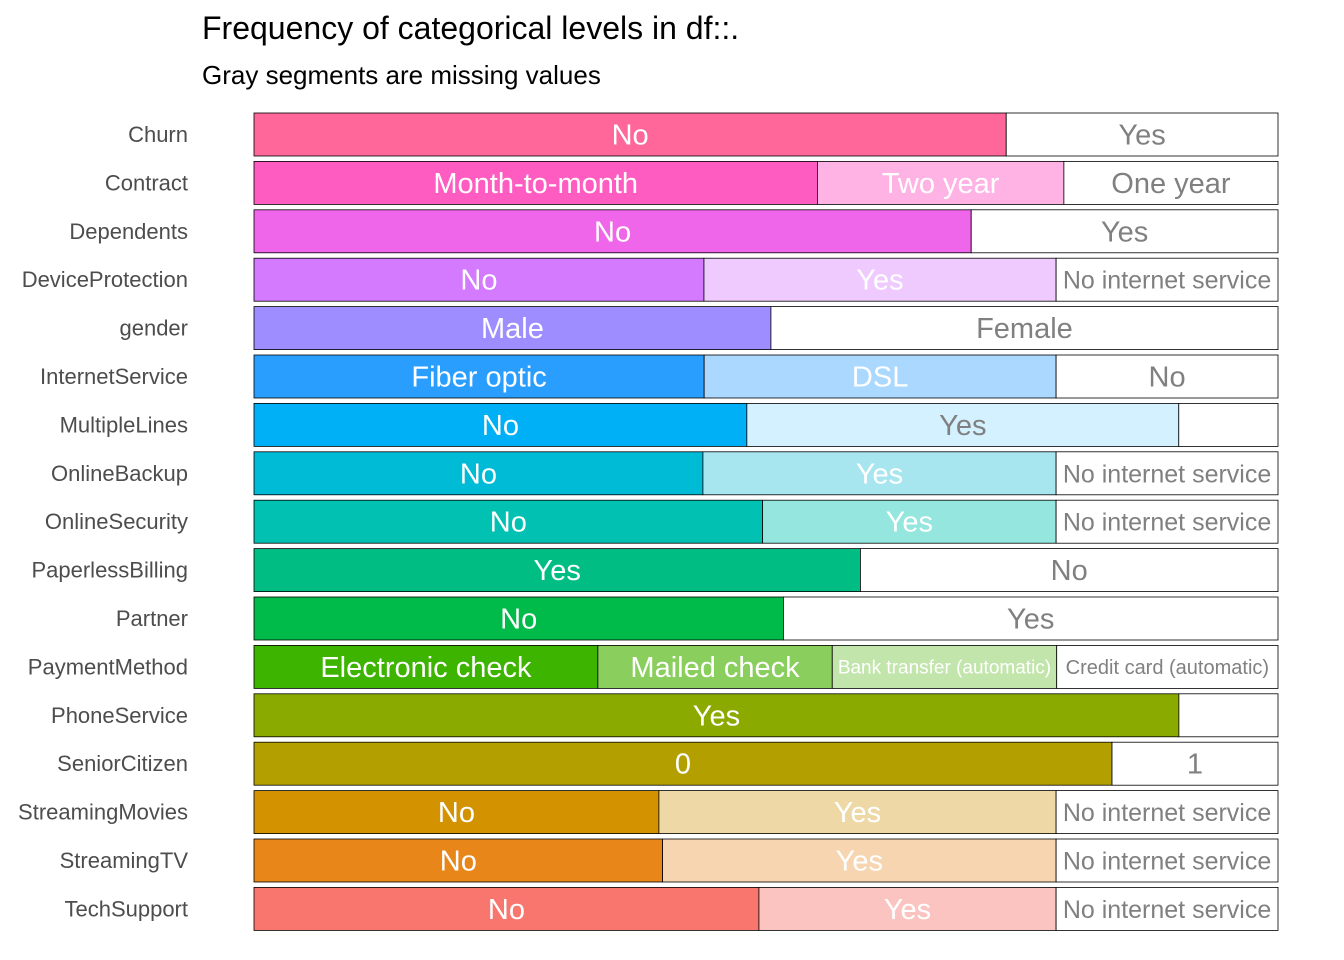 This screenshot has width=1344, height=960. I want to click on segment-label-deviceprotection-no-internet-service: No internet service, so click(1167, 281).